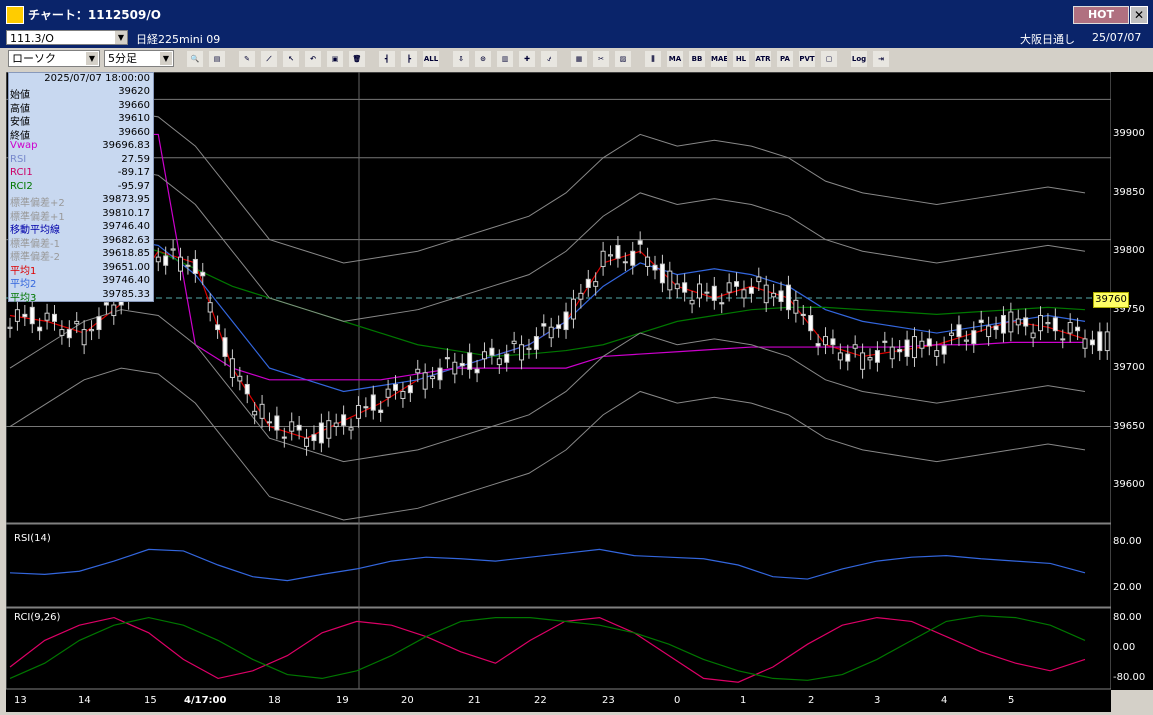 This screenshot has width=1153, height=715. Describe the element at coordinates (505, 59) in the screenshot. I see `volume-button: ▥` at that location.